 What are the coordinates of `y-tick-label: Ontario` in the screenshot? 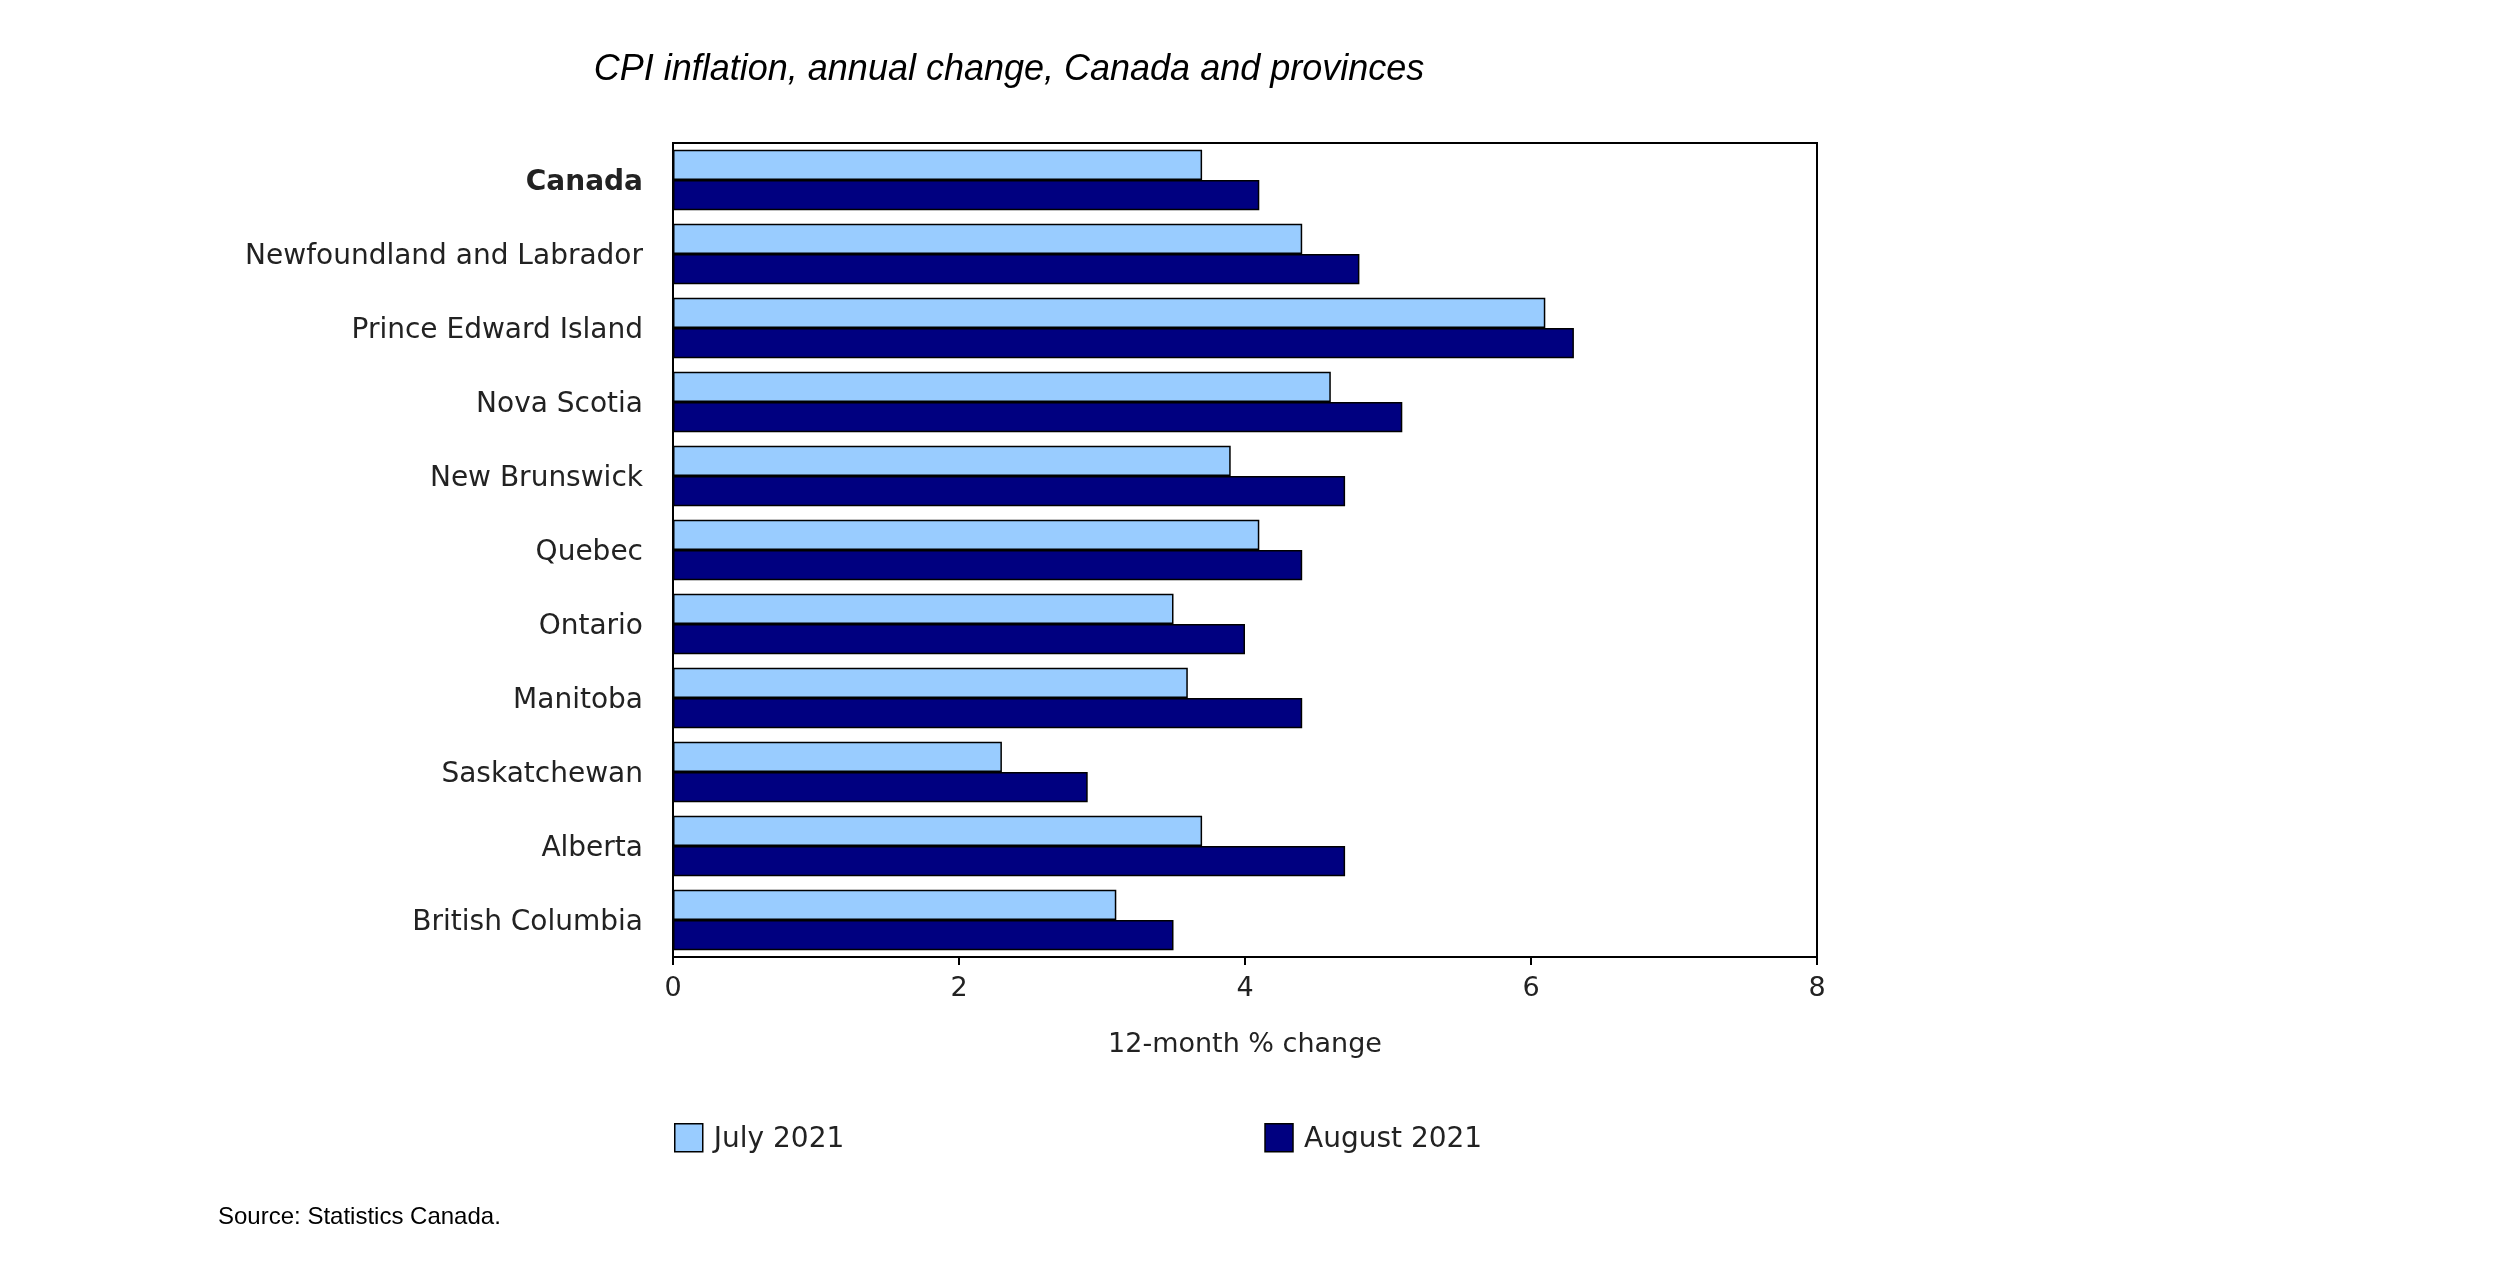 It's located at (590, 624).